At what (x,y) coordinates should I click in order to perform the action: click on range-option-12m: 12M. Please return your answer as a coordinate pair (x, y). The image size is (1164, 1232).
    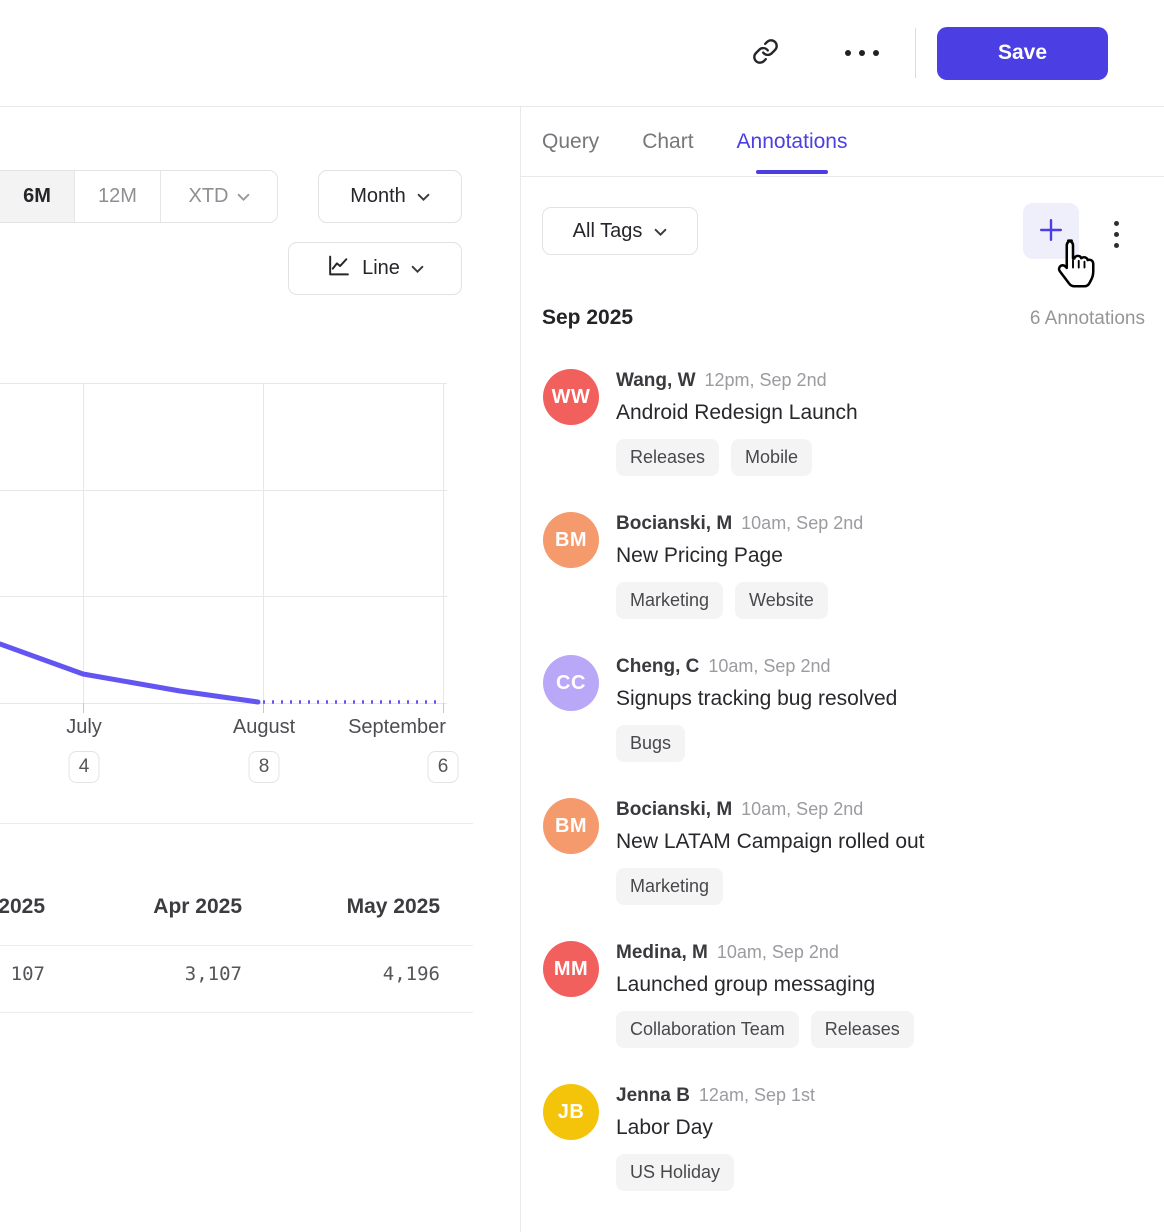
    Looking at the image, I should click on (117, 196).